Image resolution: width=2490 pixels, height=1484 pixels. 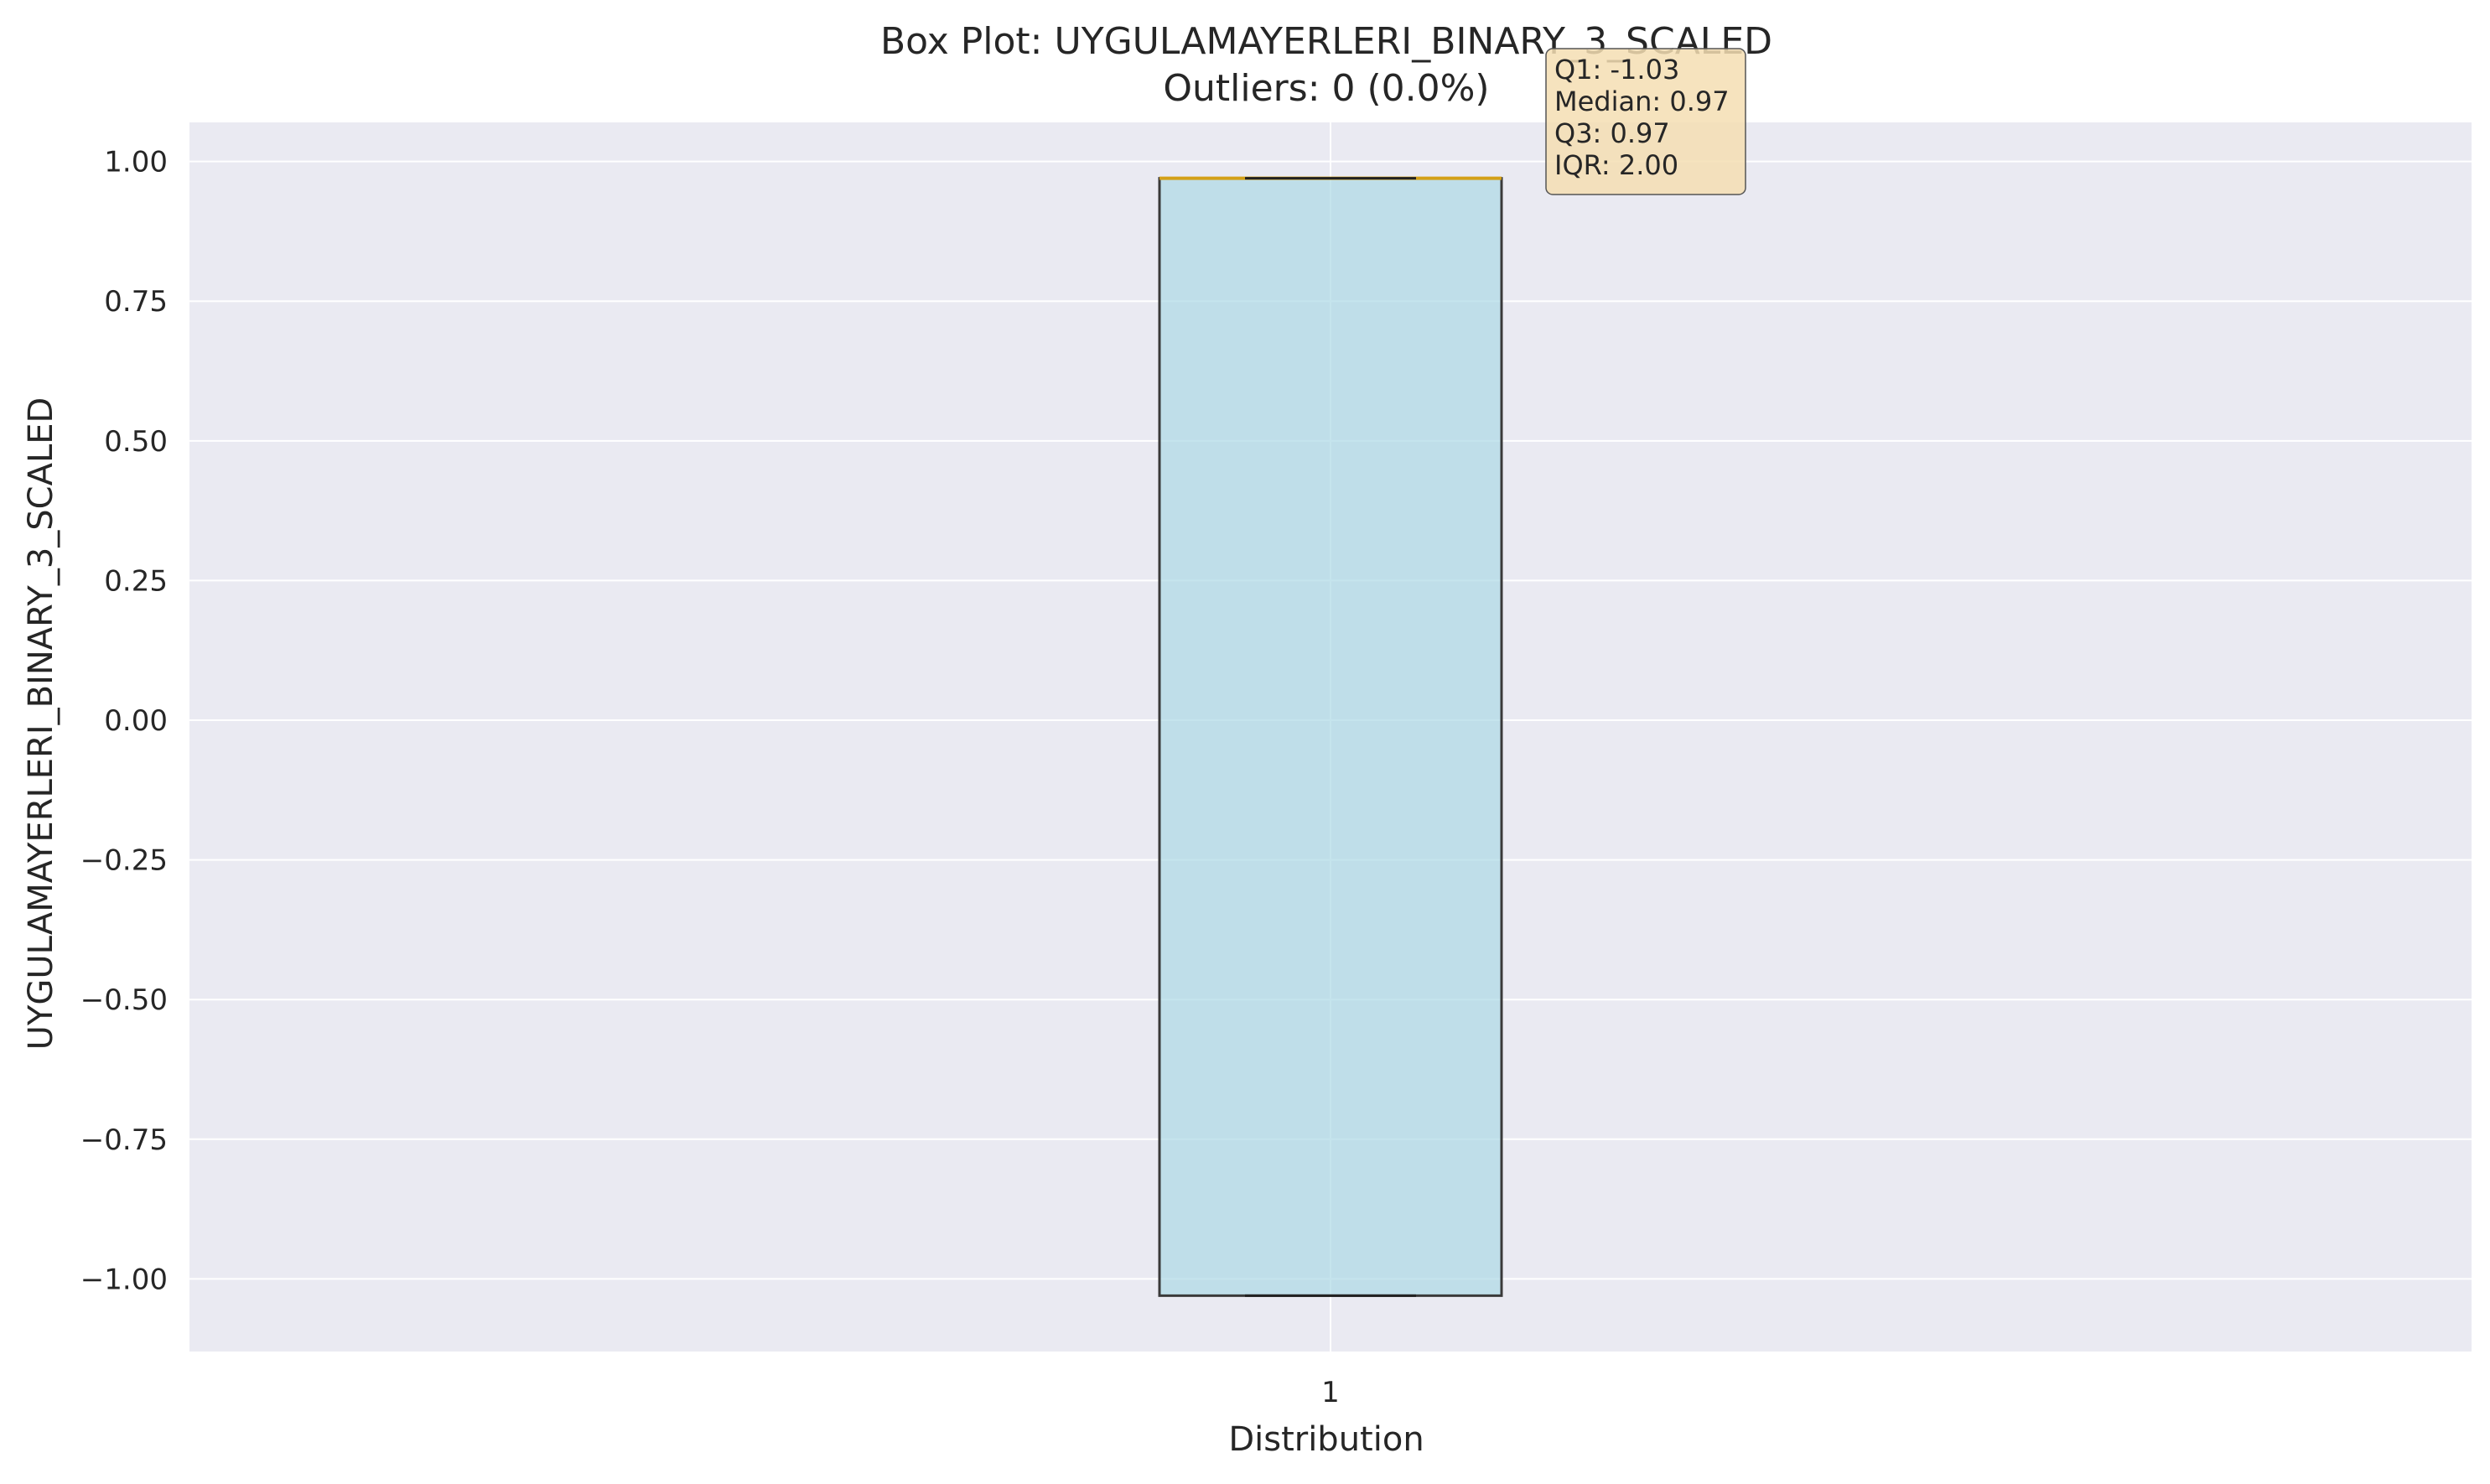 What do you see at coordinates (124, 1000) in the screenshot?
I see `y-tick-label: −0.50` at bounding box center [124, 1000].